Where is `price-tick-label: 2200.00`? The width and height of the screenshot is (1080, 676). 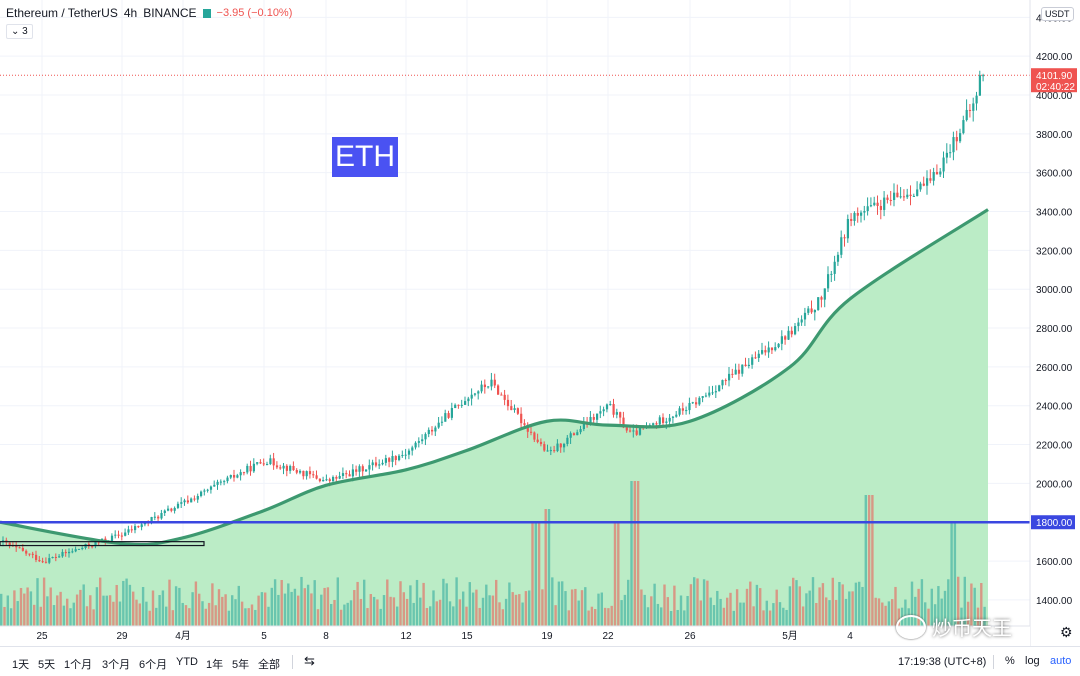
price-tick-label: 2200.00 is located at coordinates (1054, 446).